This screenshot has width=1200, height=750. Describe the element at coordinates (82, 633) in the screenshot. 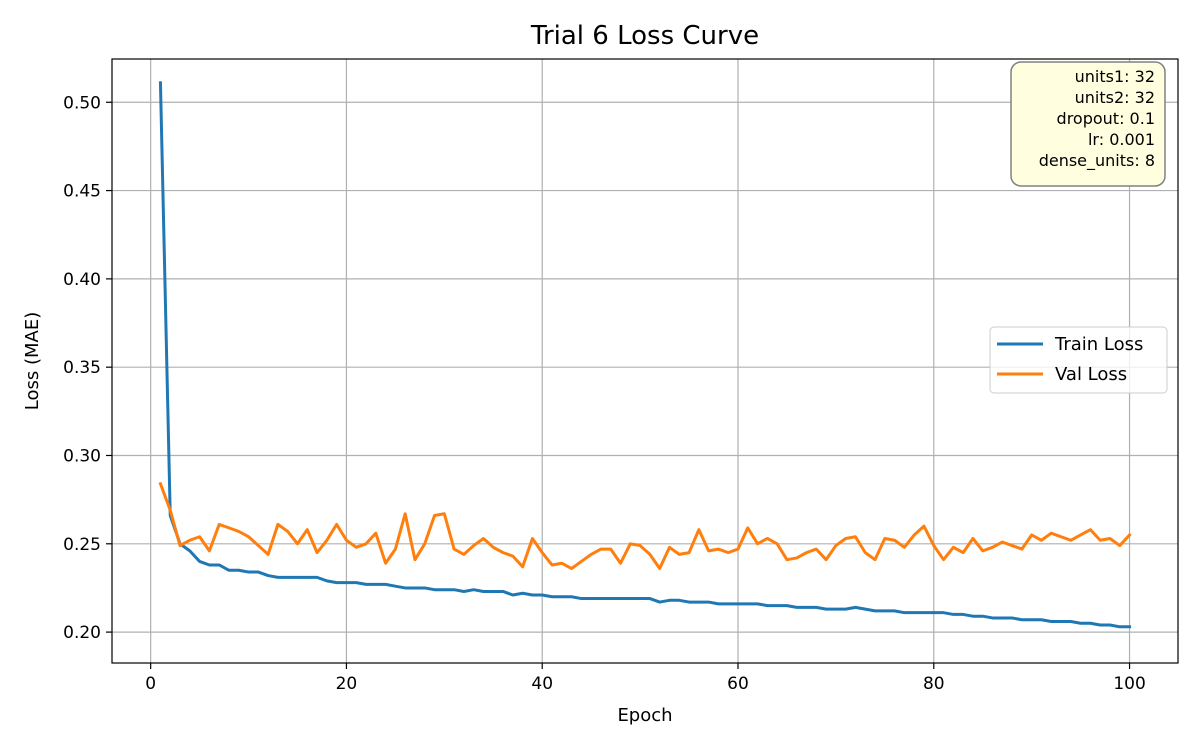

I see `y-tick-label: 0.20` at that location.